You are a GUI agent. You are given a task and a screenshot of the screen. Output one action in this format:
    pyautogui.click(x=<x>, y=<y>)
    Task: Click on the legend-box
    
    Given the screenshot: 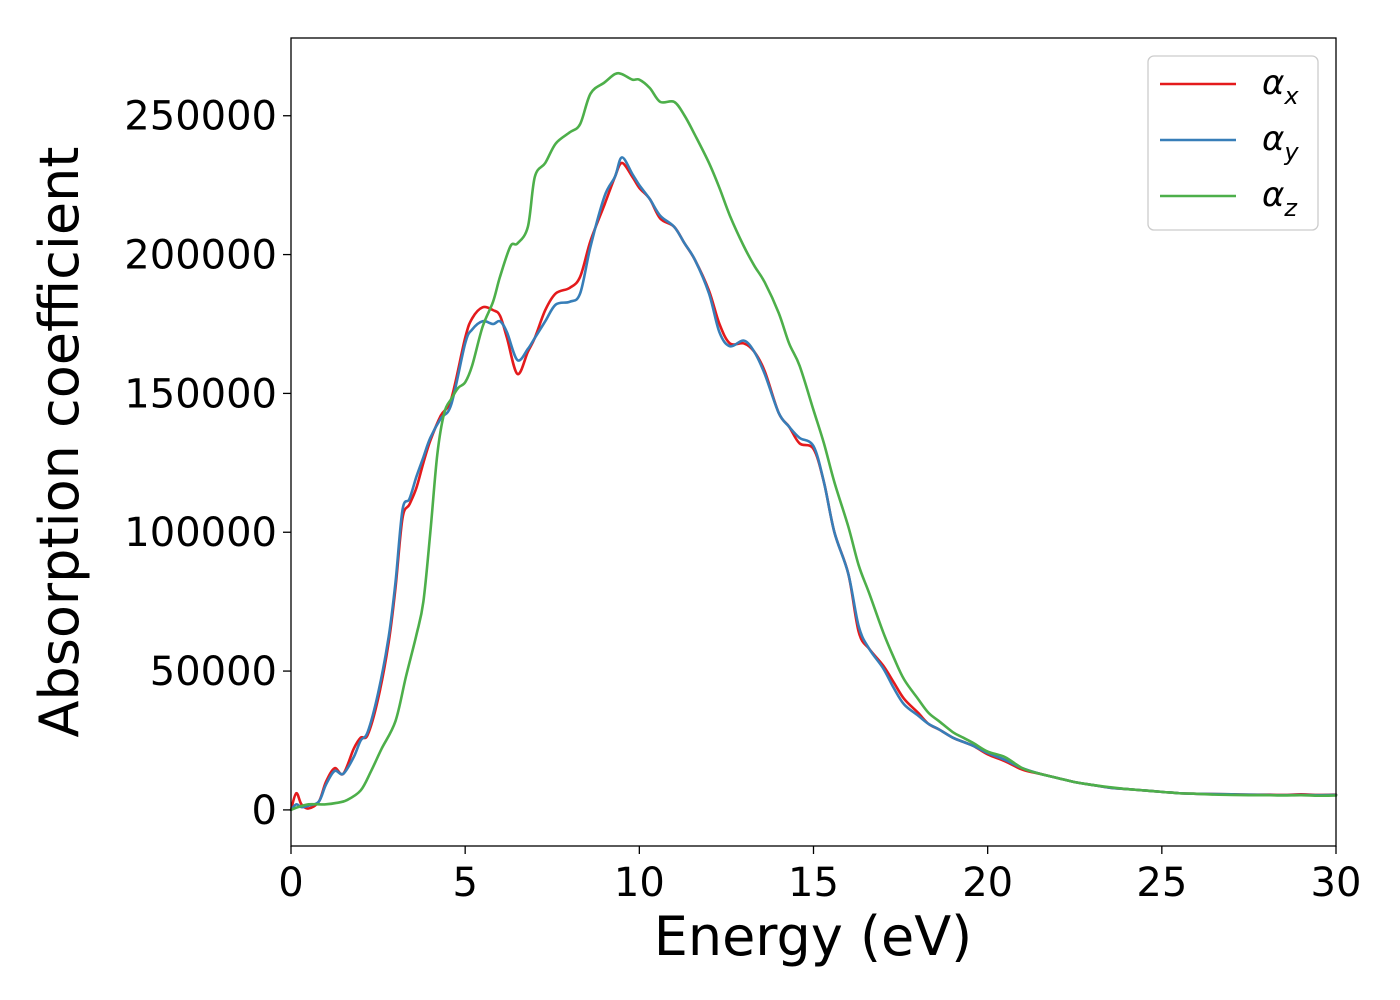 What is the action you would take?
    pyautogui.click(x=1233, y=143)
    